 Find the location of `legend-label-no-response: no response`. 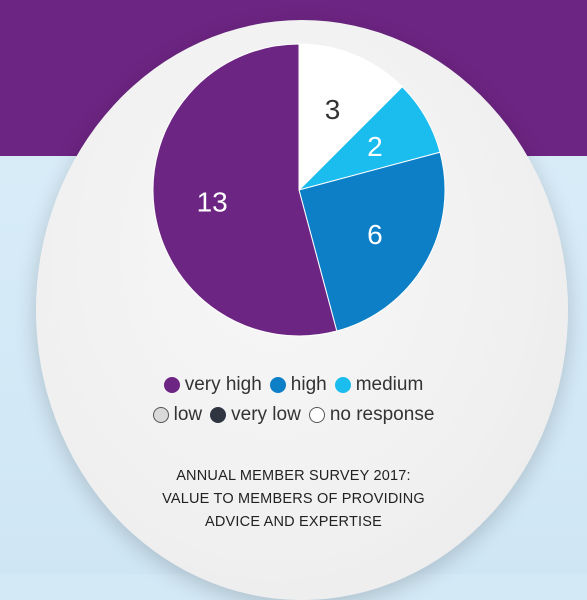

legend-label-no-response: no response is located at coordinates (382, 414).